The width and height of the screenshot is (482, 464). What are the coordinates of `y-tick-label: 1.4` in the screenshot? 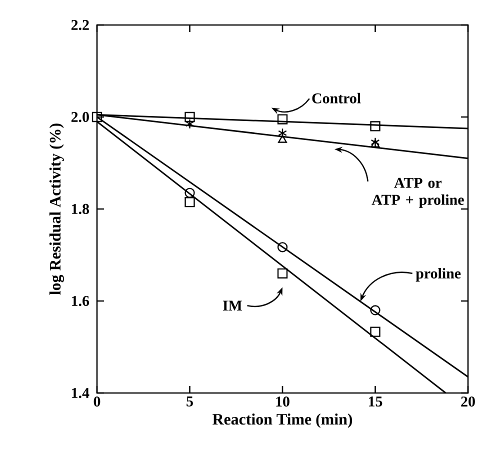 It's located at (81, 393).